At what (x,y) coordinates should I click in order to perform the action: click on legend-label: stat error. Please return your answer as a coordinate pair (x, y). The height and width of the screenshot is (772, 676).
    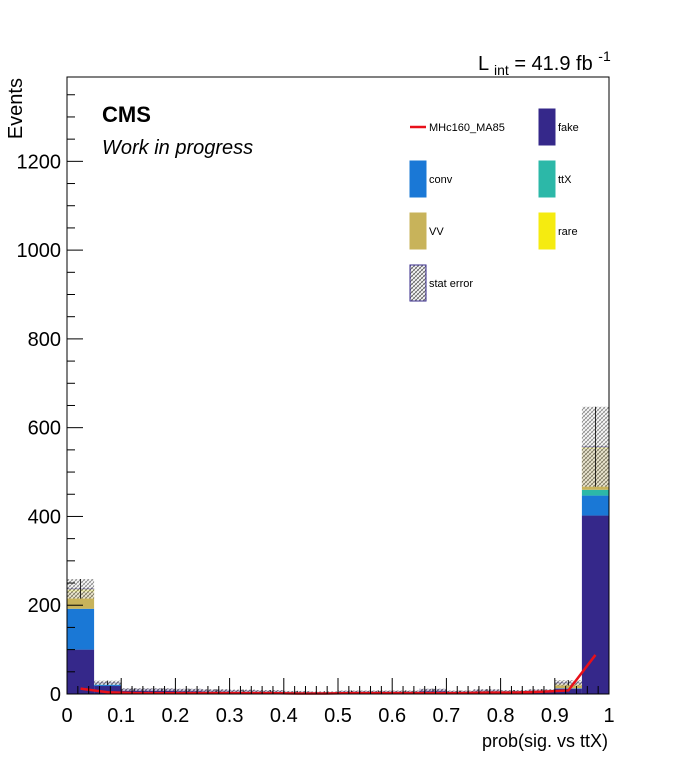
    Looking at the image, I should click on (451, 284).